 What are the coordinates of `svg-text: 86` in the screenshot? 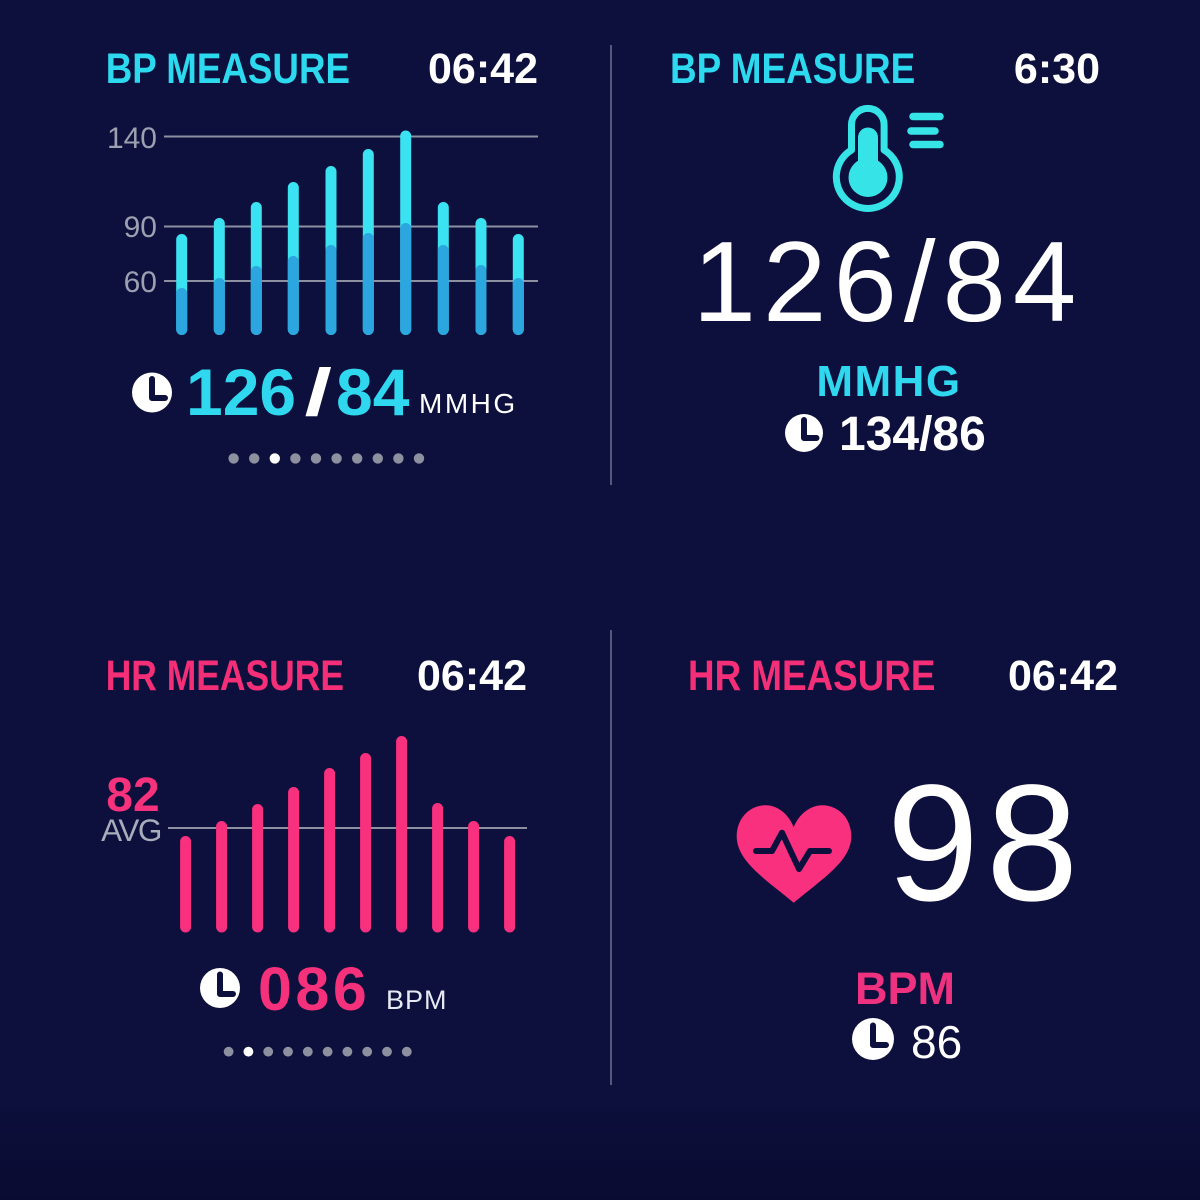 It's located at (936, 1042).